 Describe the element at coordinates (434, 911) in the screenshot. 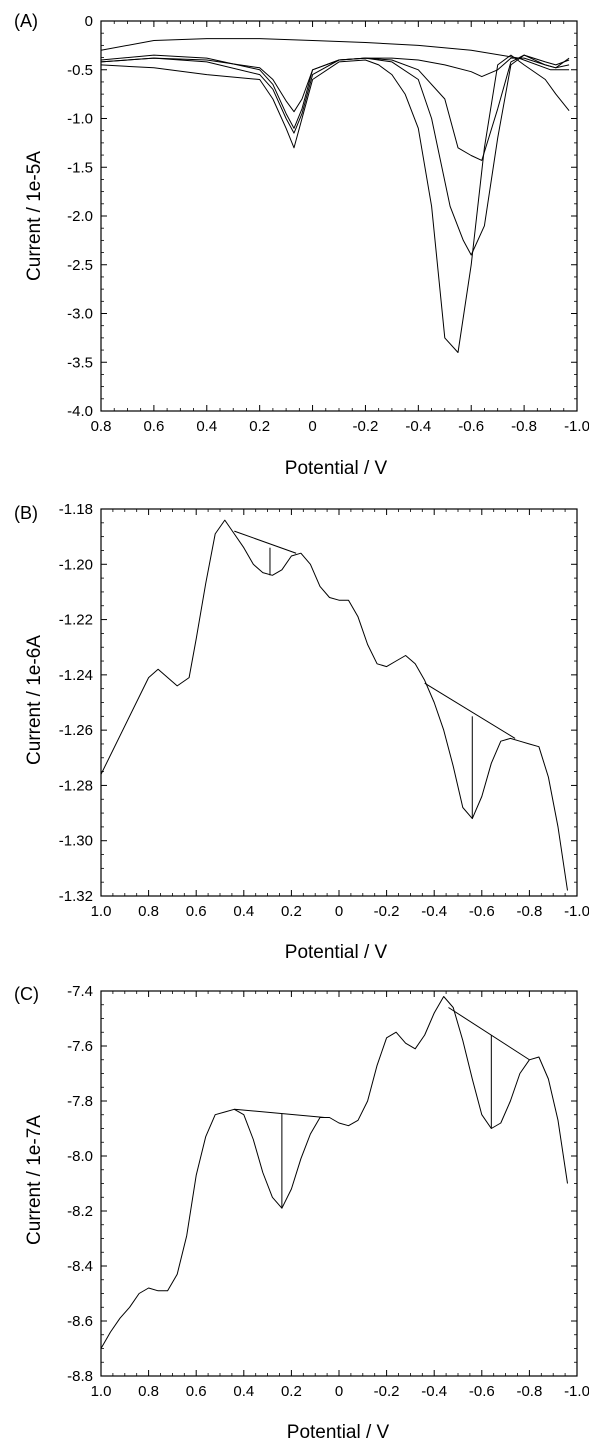

I see `panel-b-x-tick-label: -0.4` at that location.